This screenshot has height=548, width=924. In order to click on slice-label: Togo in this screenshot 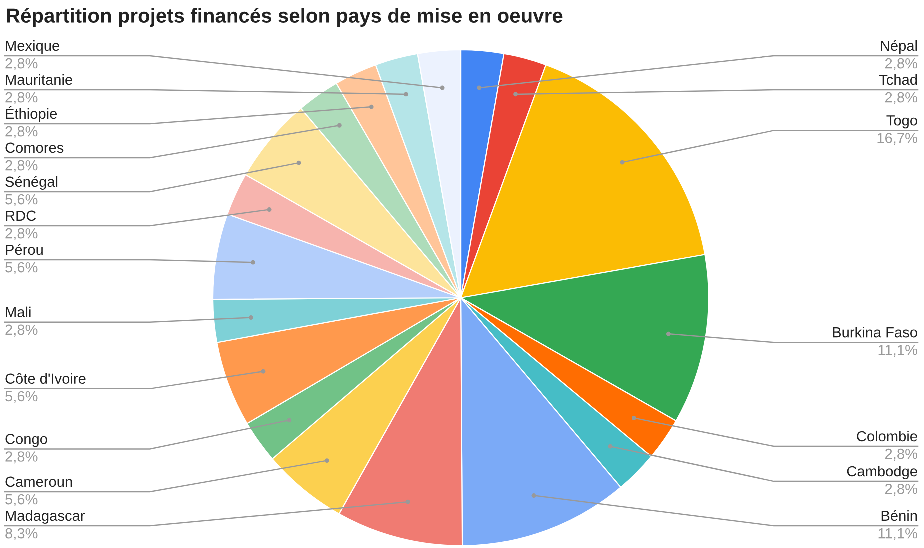, I will do `click(902, 122)`.